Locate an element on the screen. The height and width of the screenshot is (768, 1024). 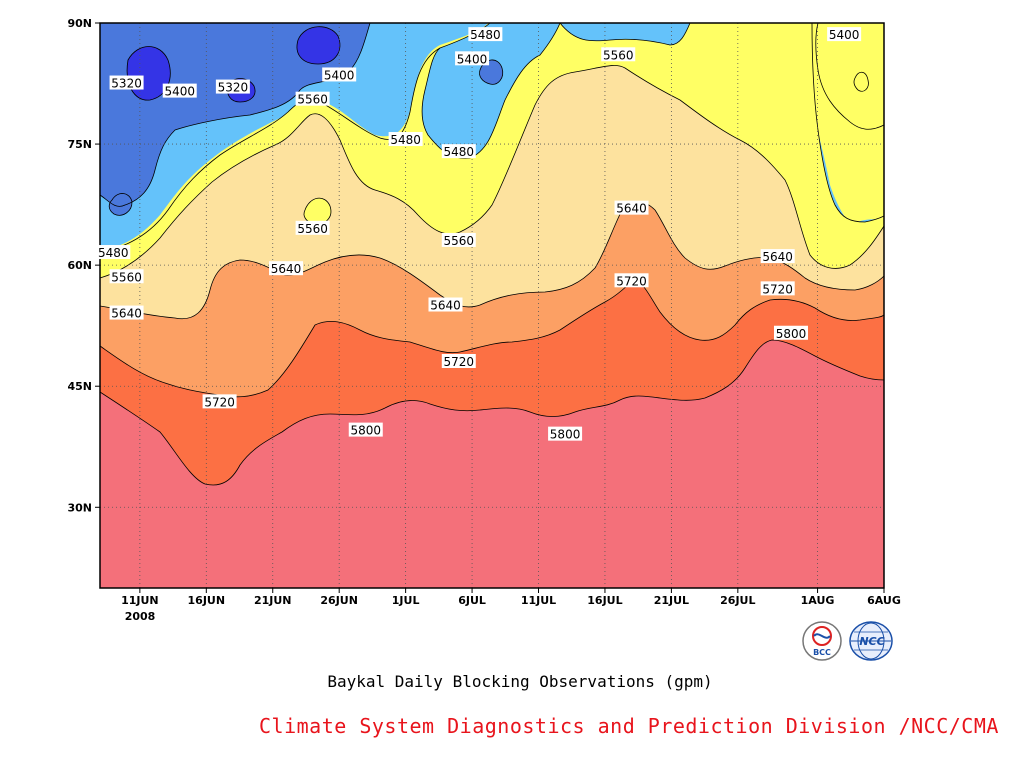
contour-line-5320-b is located at coordinates (318, 45).